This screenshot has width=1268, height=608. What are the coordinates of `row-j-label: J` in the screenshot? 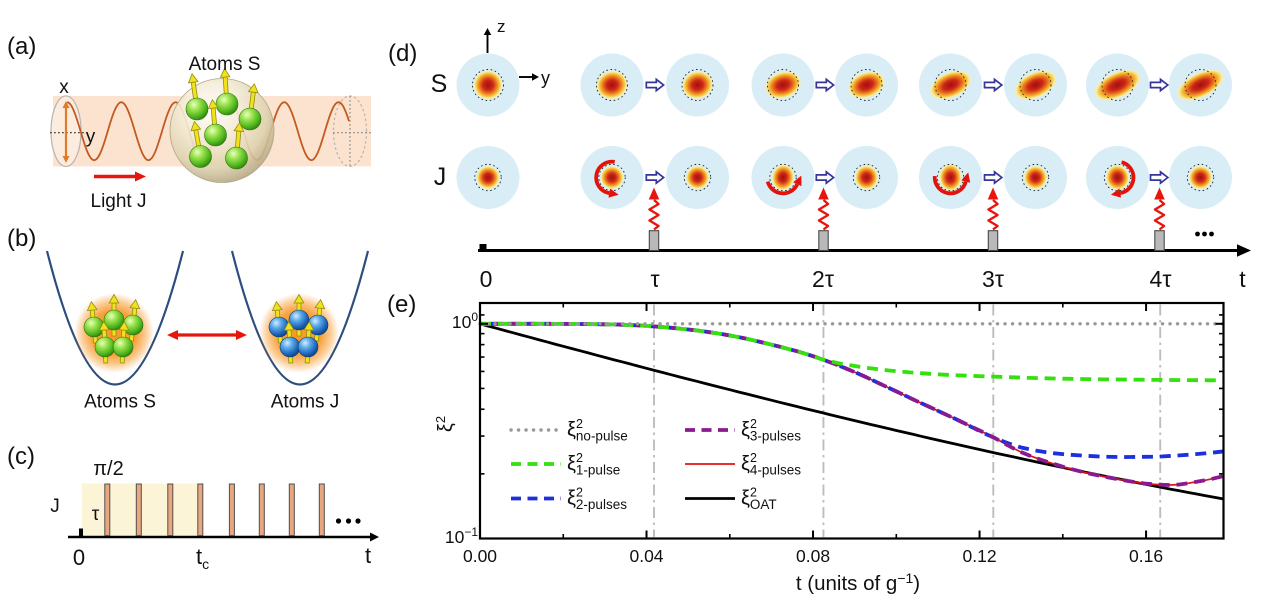 It's located at (440, 177).